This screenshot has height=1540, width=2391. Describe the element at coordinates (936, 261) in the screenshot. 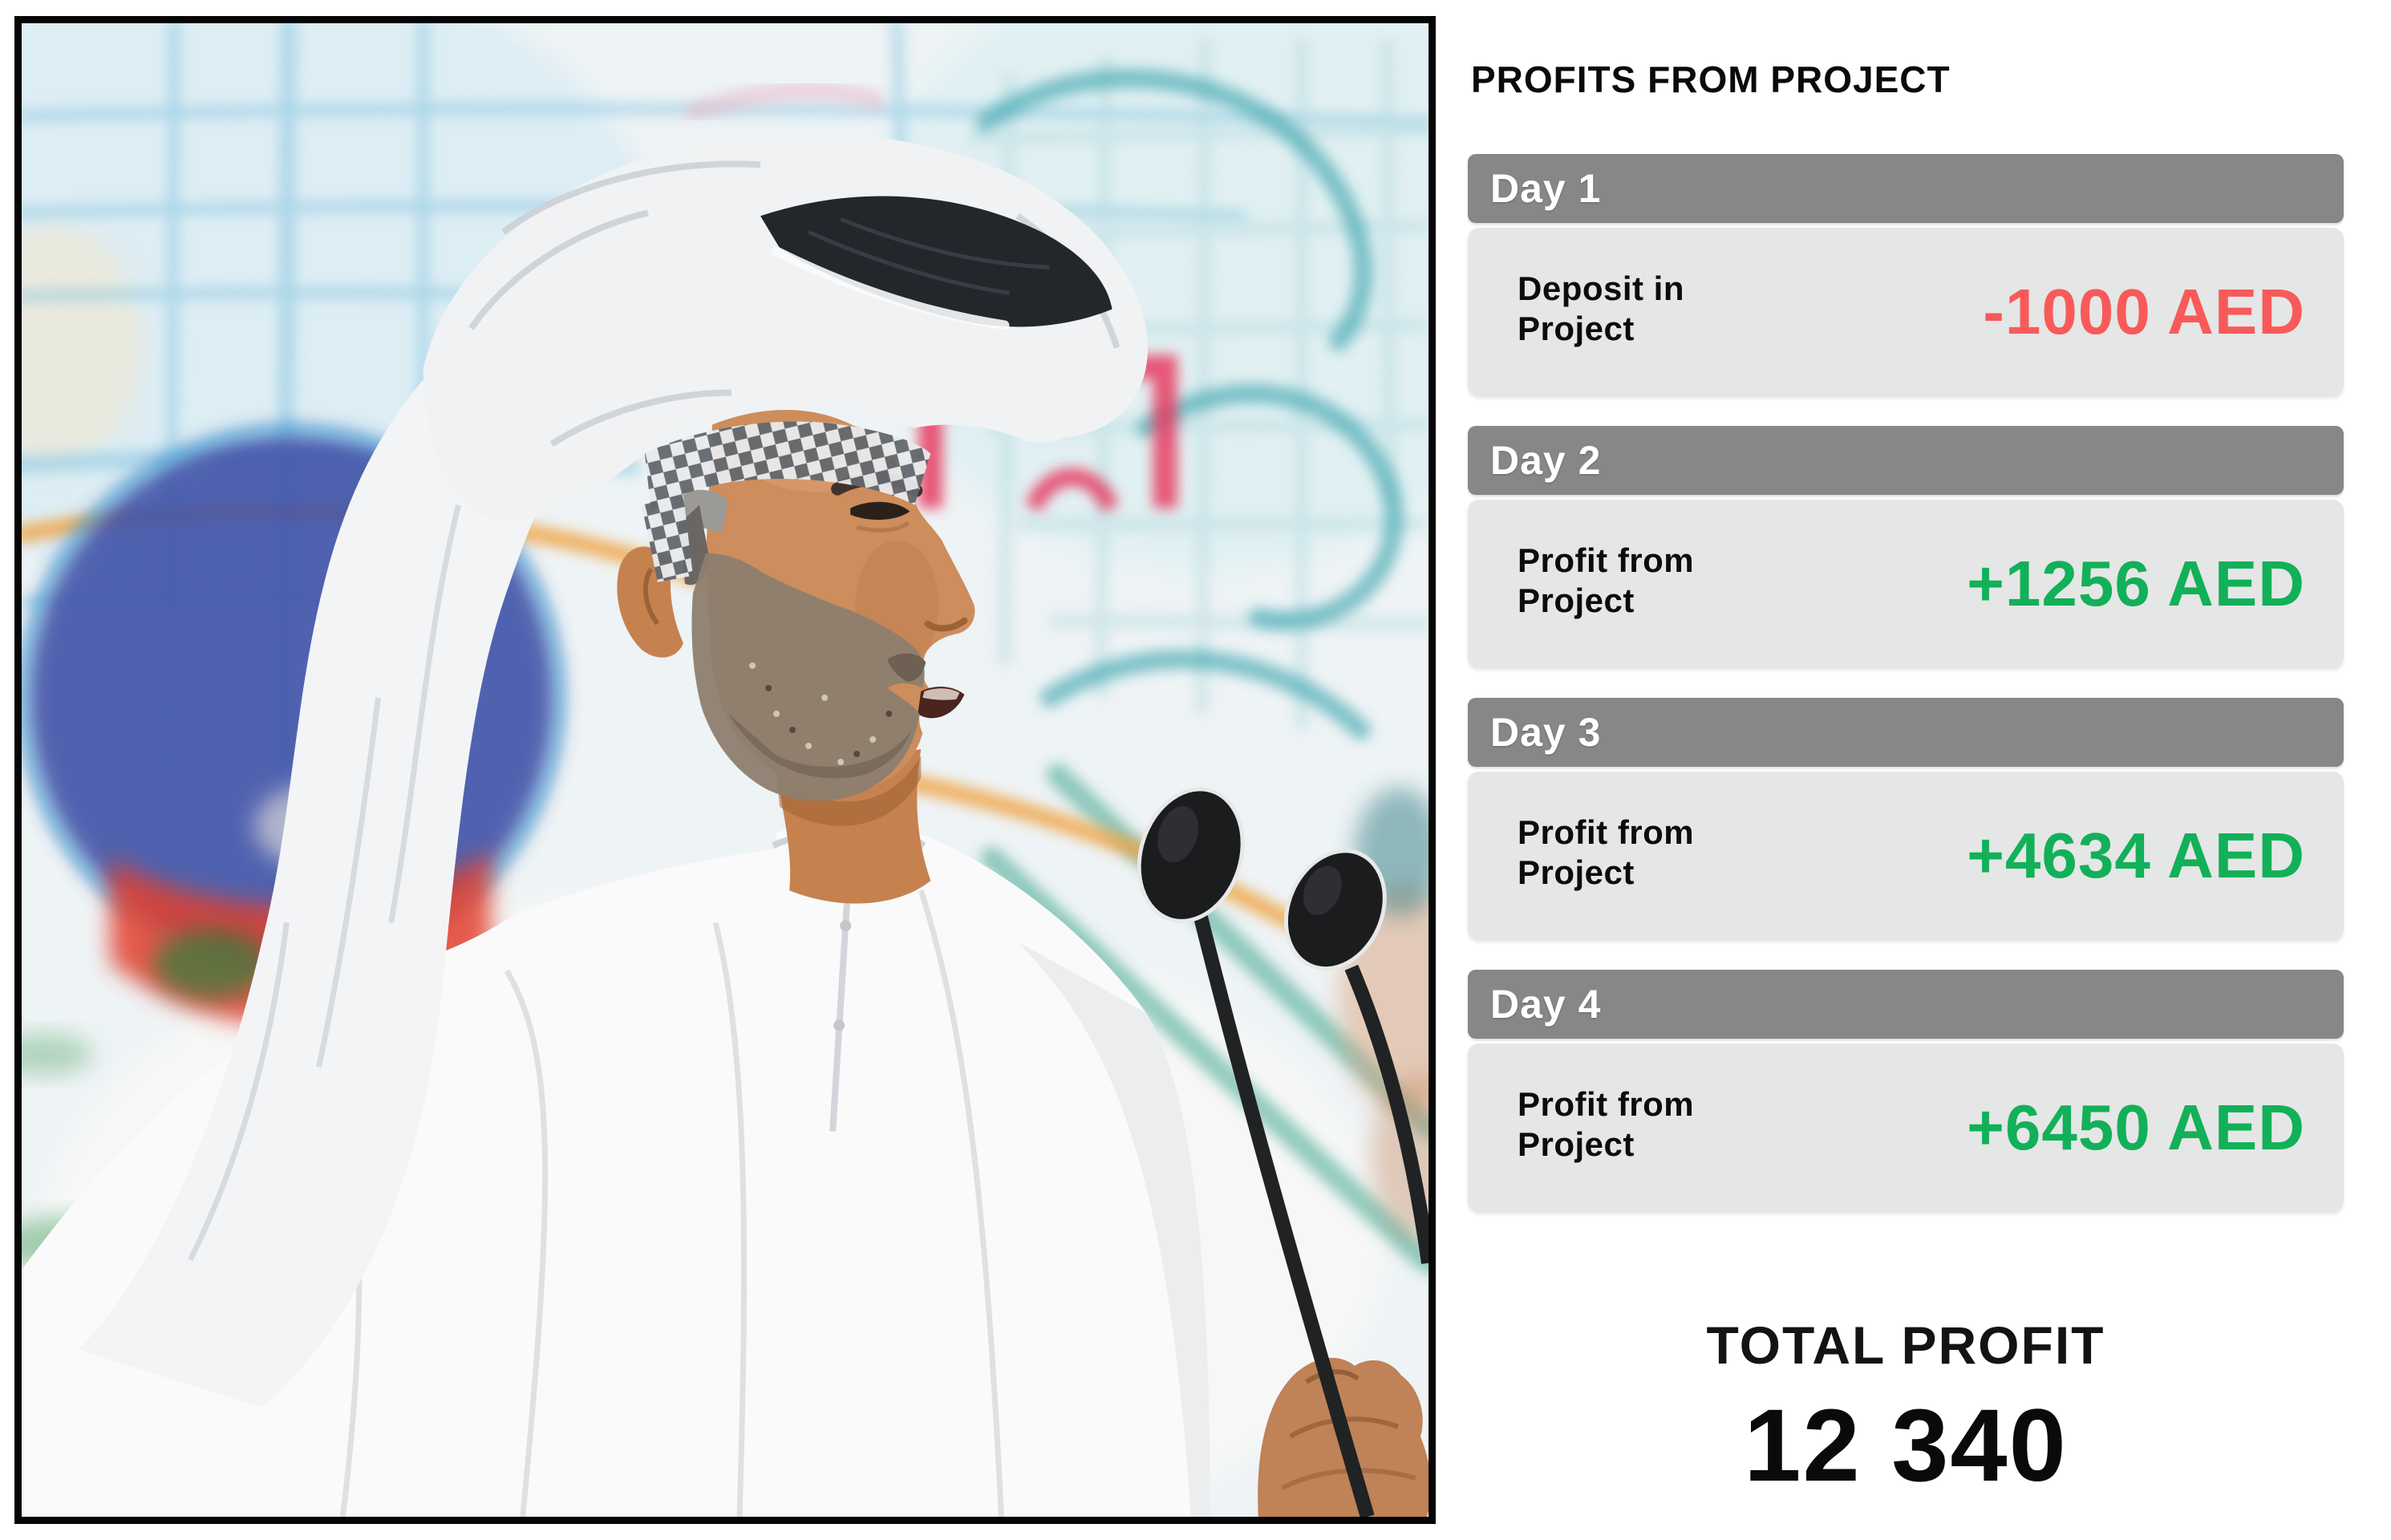

I see `headdress-fold-shadow` at that location.